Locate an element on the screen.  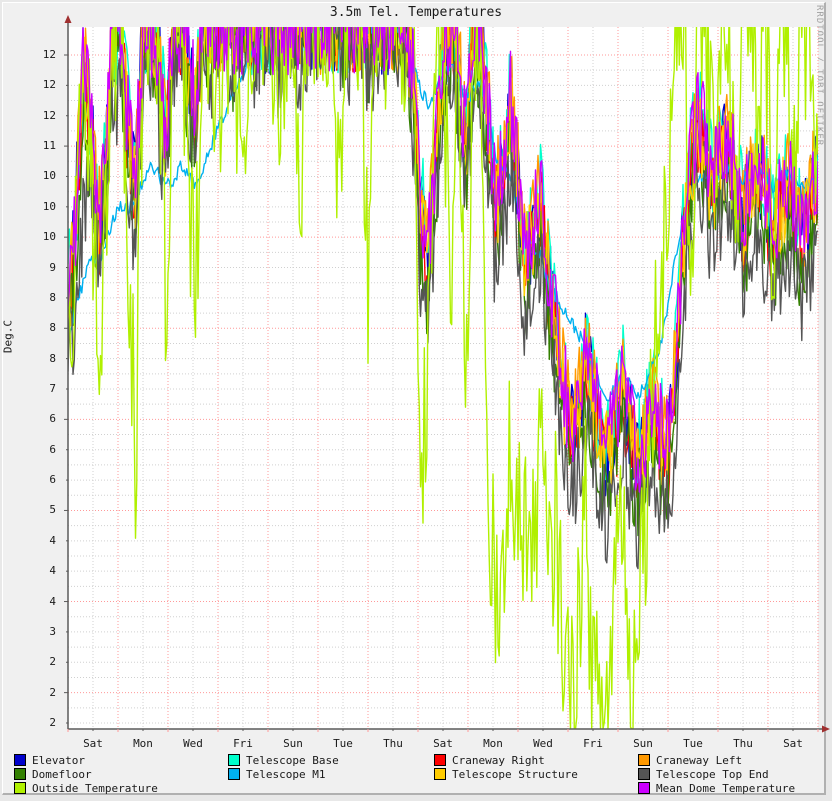
legend-item: Elevator is located at coordinates (49, 760).